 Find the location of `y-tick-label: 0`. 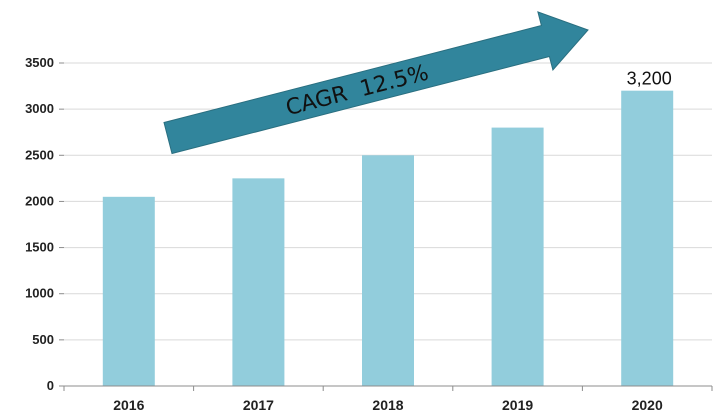

y-tick-label: 0 is located at coordinates (50, 385).